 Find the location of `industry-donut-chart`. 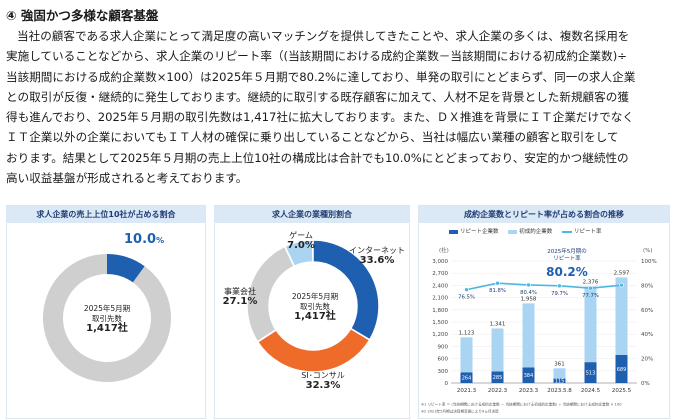

industry-donut-chart is located at coordinates (313, 306).